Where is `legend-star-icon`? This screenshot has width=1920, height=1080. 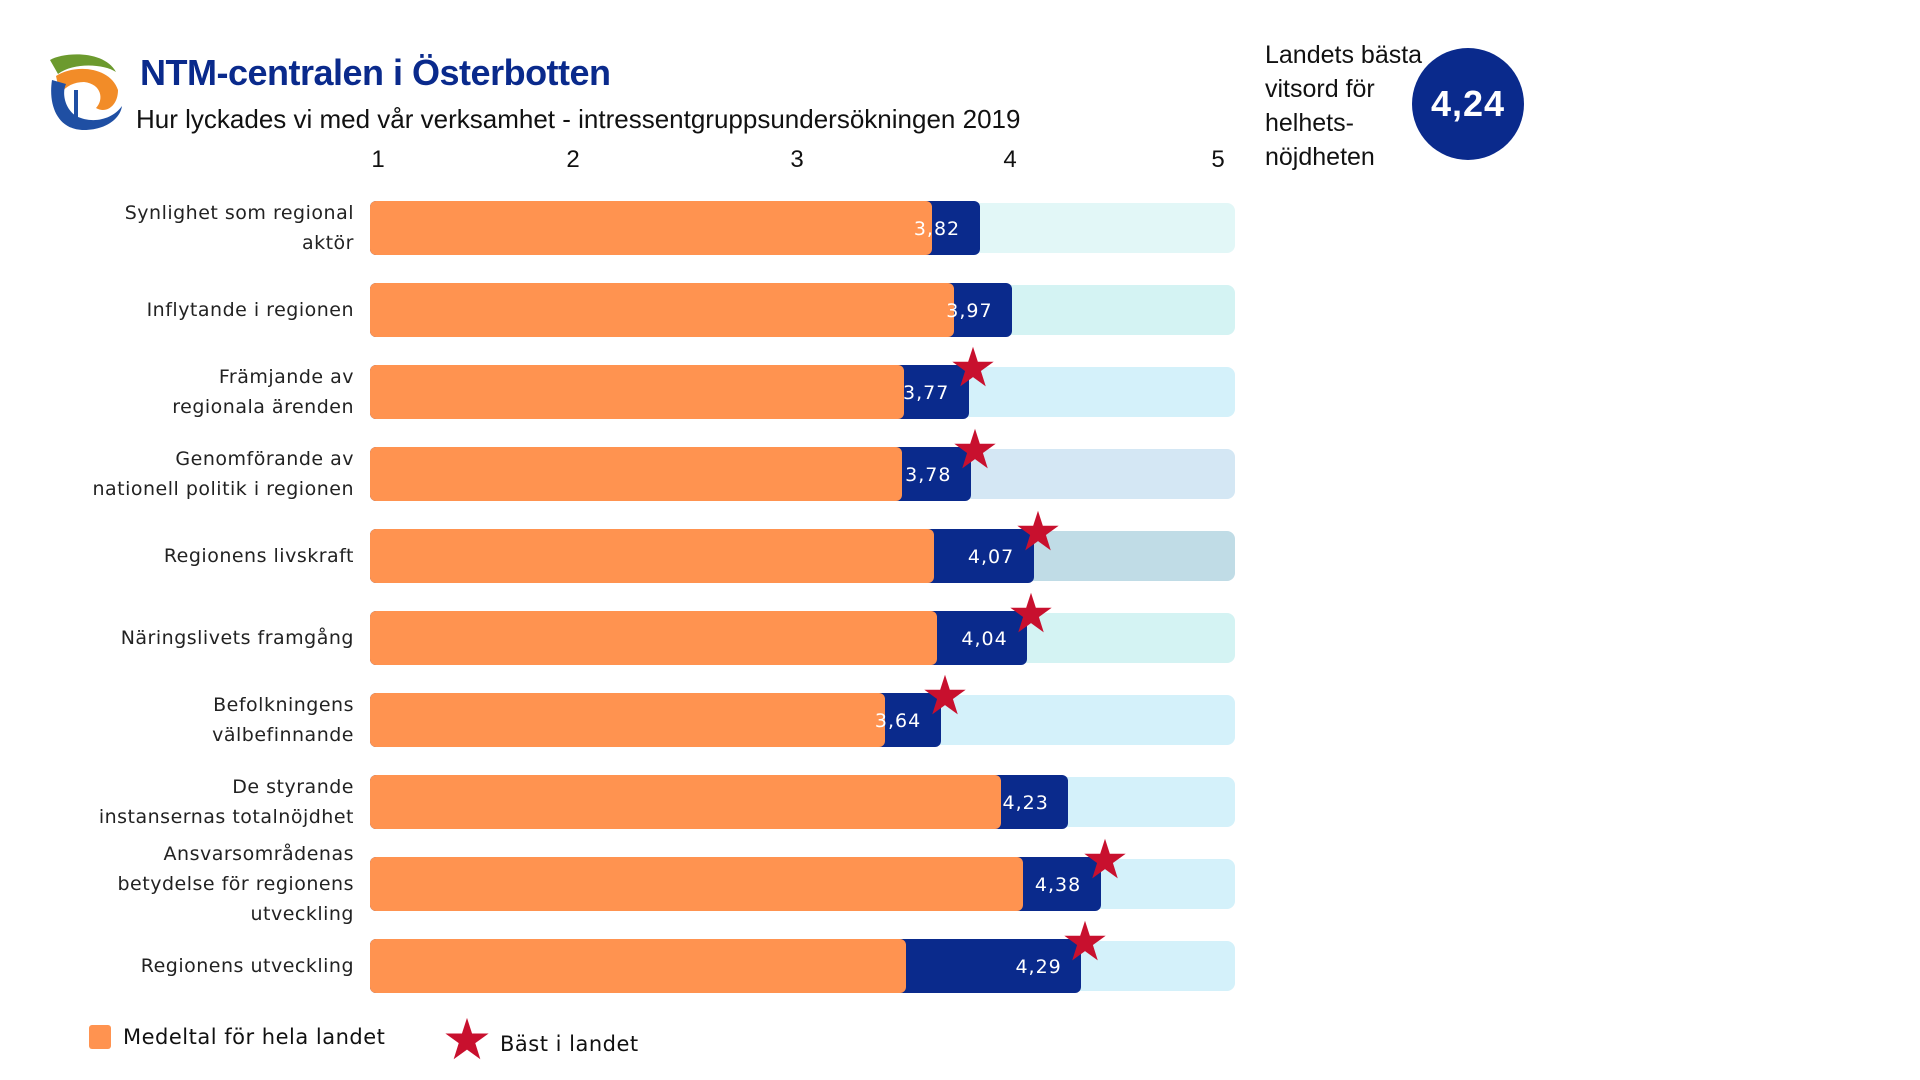 legend-star-icon is located at coordinates (467, 1038).